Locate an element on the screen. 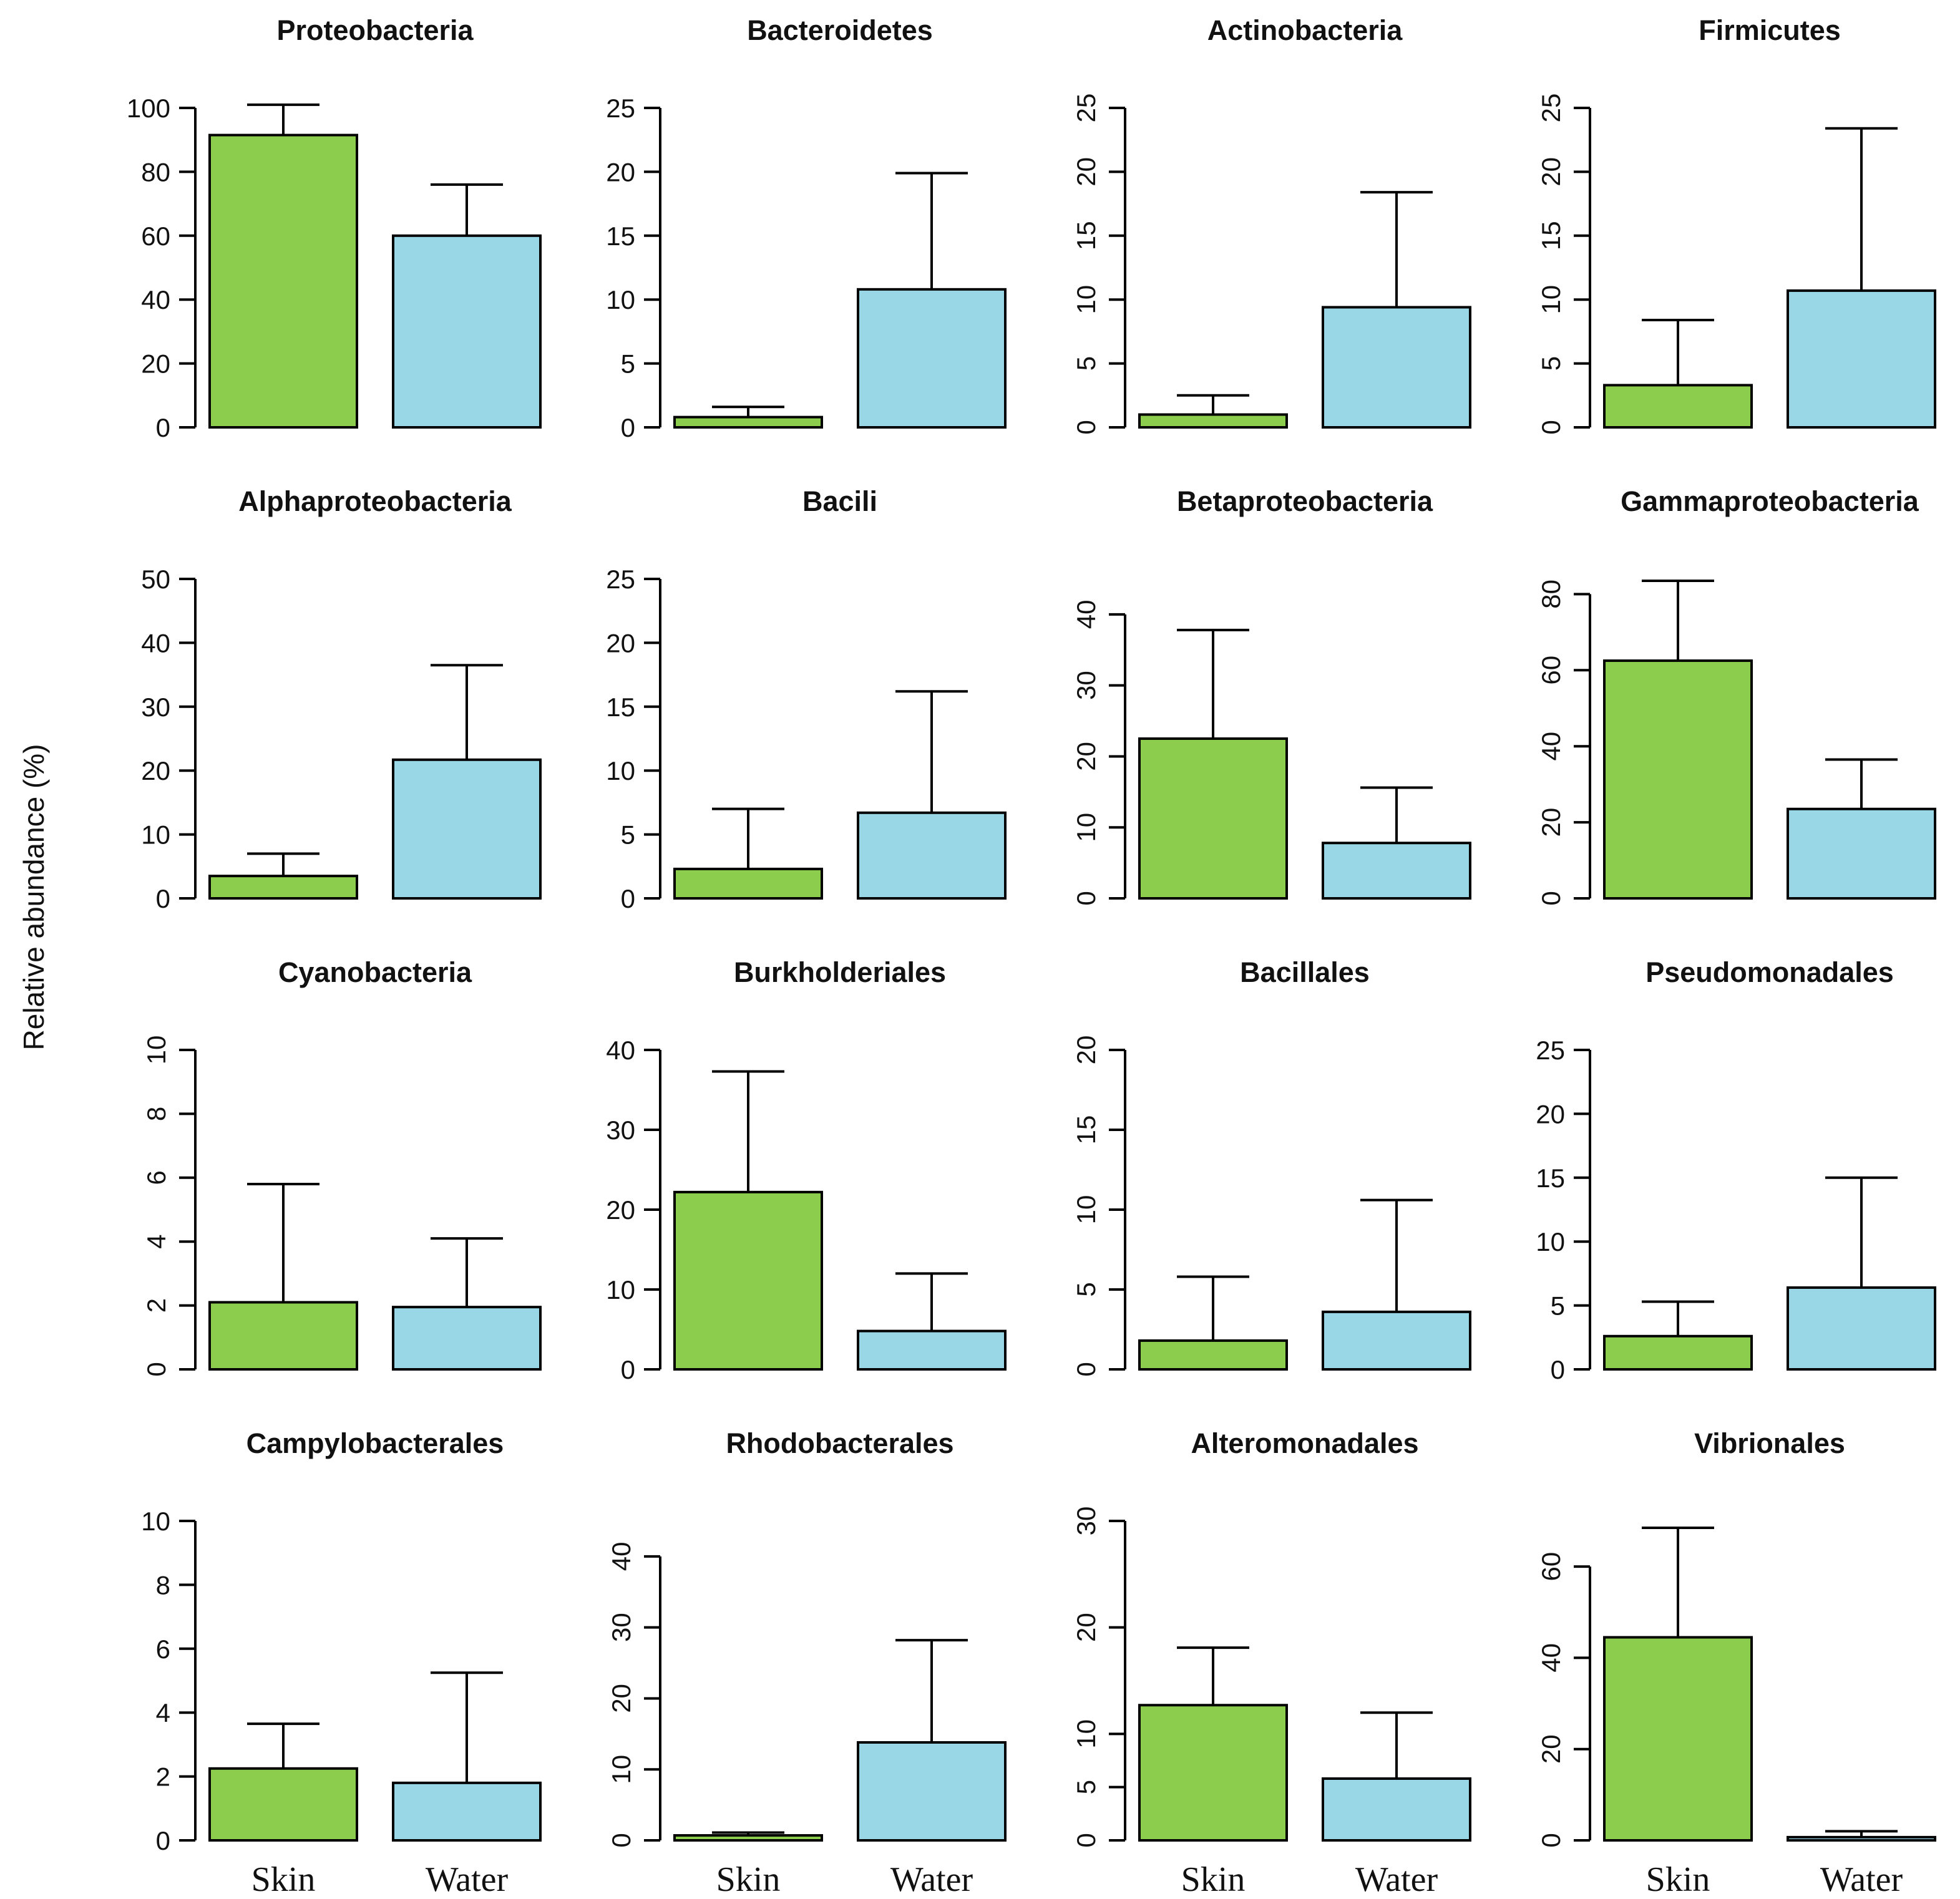  panel-title: Bacili is located at coordinates (839, 501).